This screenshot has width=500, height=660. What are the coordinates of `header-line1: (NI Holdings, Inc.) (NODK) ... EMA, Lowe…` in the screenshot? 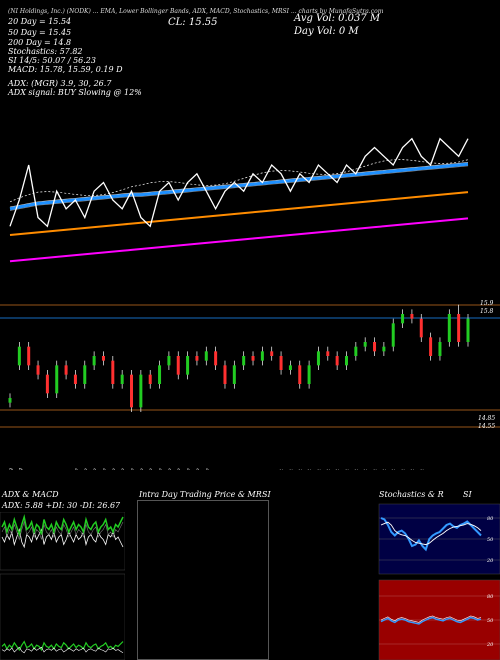 It's located at (196, 11).